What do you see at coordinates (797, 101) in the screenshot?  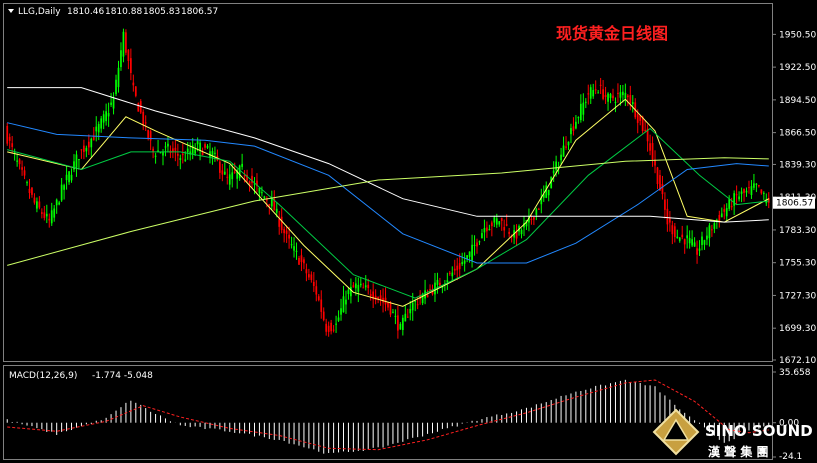 I see `price-tick-label: 1894.50` at bounding box center [797, 101].